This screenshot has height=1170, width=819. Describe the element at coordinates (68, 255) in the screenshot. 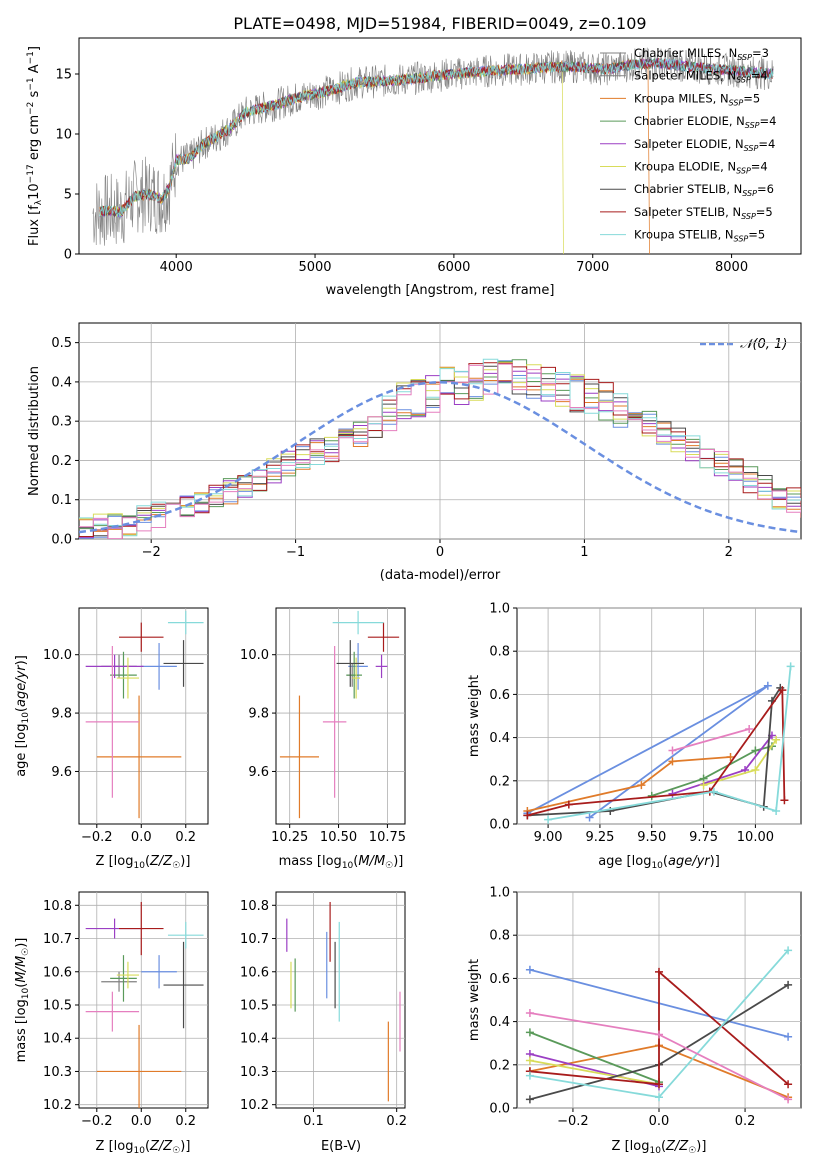

I see `y-tick-label: 0` at that location.